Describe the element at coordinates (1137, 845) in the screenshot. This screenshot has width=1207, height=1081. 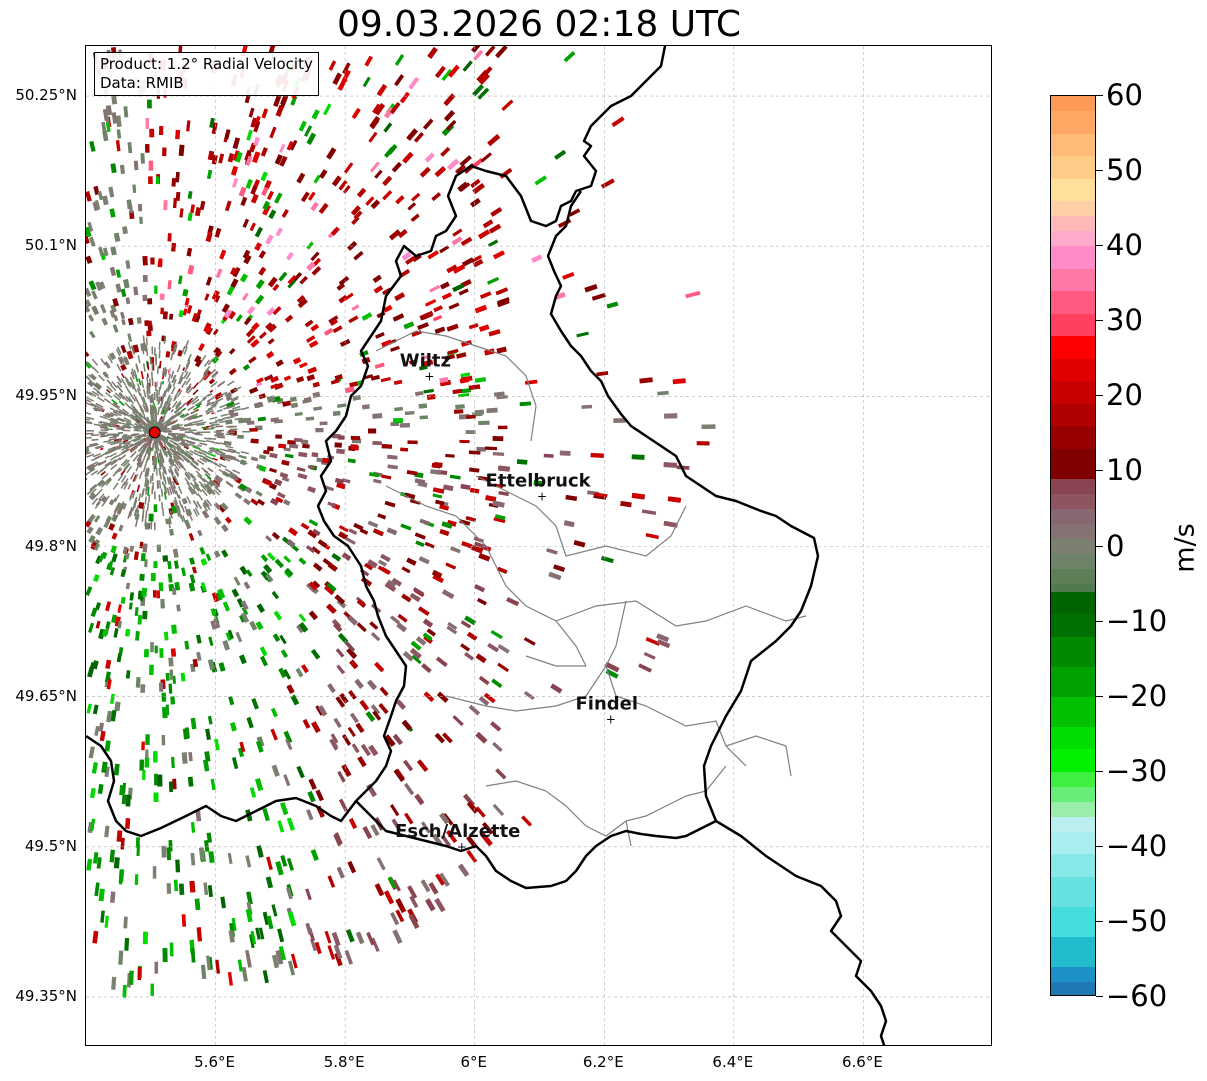
I see `colorbar-tick-label: −40` at that location.